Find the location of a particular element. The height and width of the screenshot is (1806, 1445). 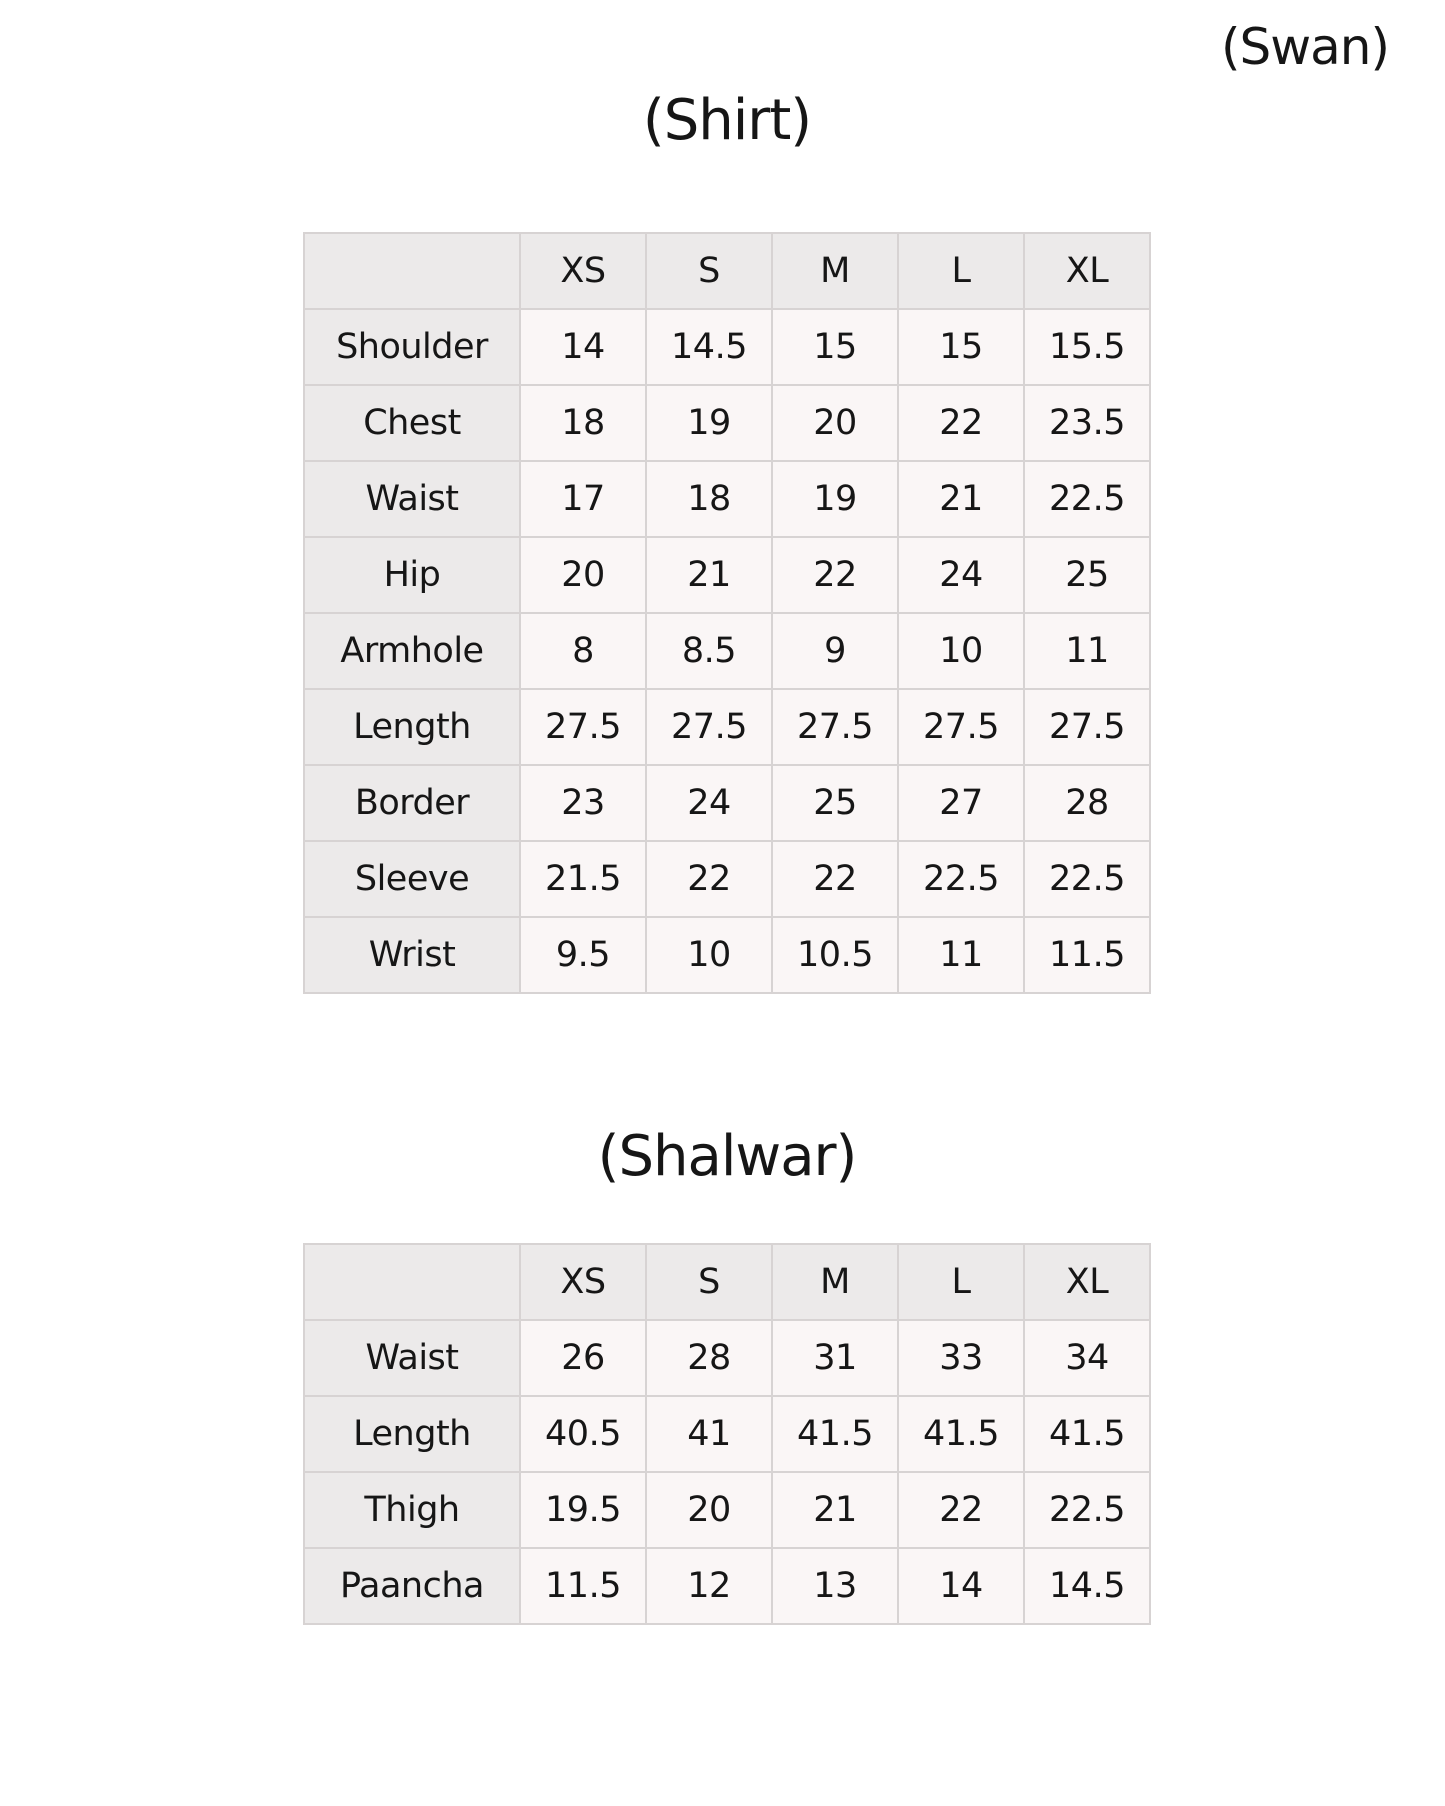

measurement-label: Armhole is located at coordinates (412, 651).